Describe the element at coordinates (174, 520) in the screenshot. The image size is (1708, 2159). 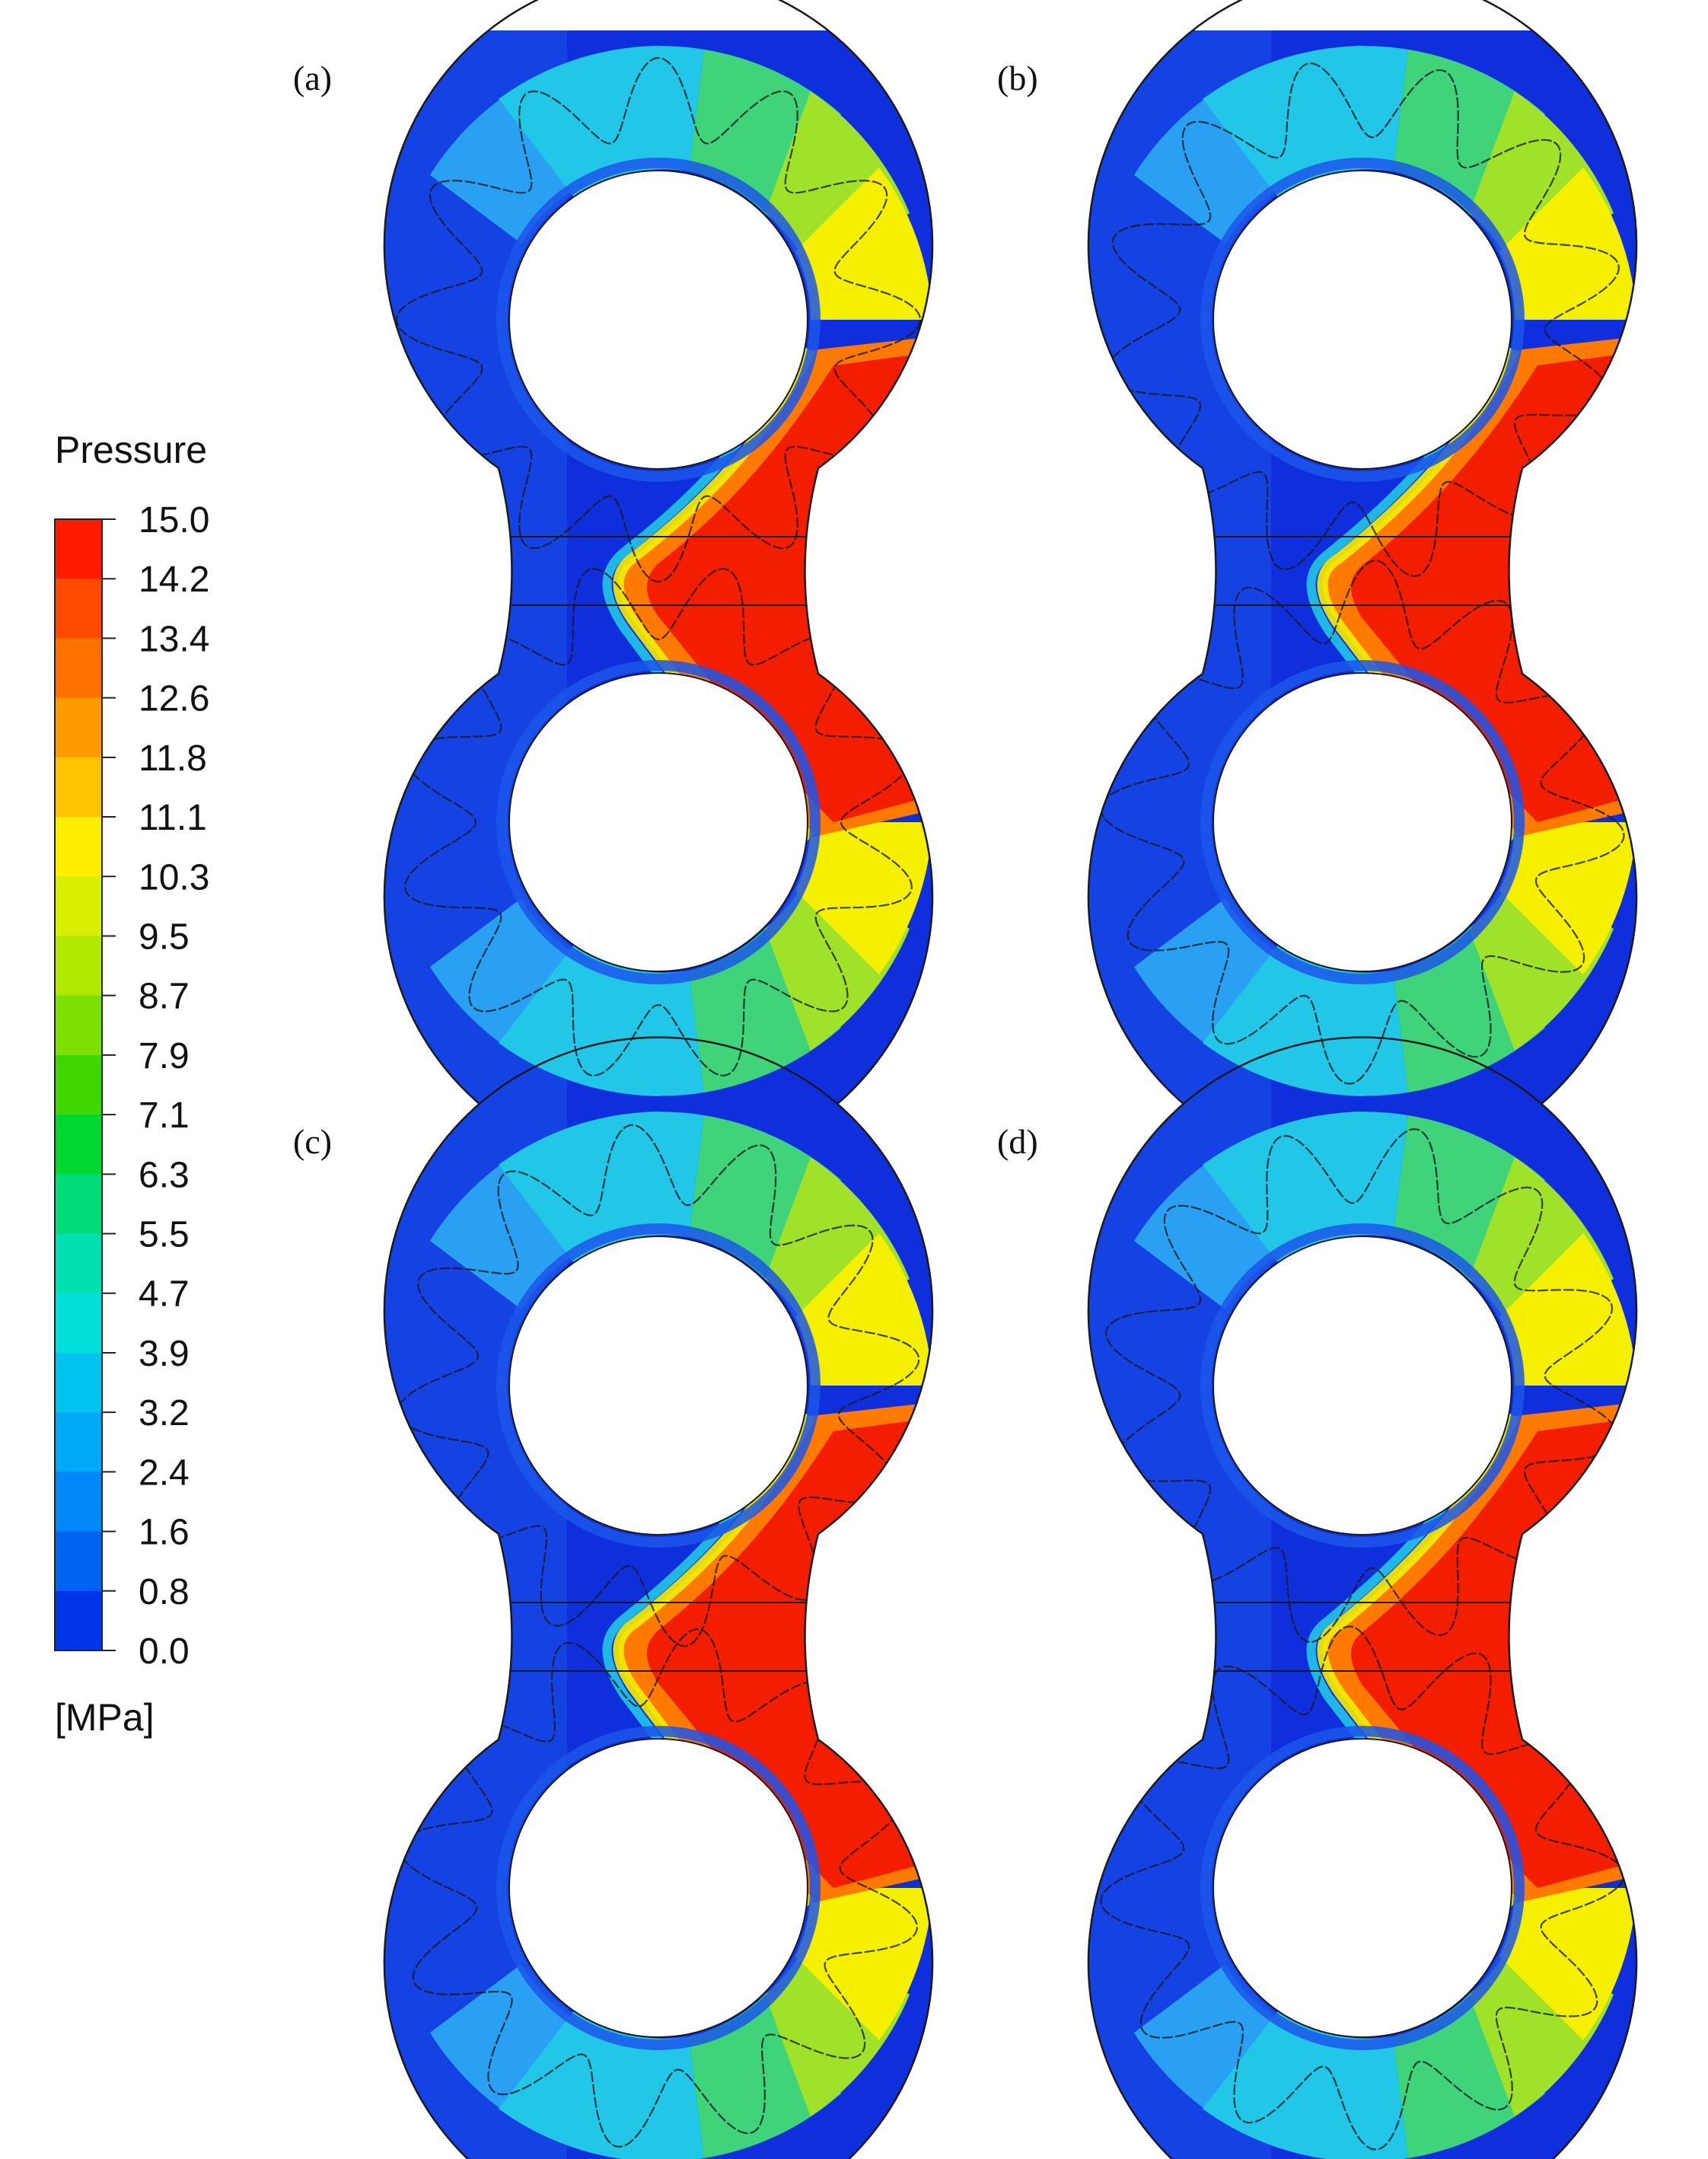
I see `colorbar-tick-label: 15.0` at that location.